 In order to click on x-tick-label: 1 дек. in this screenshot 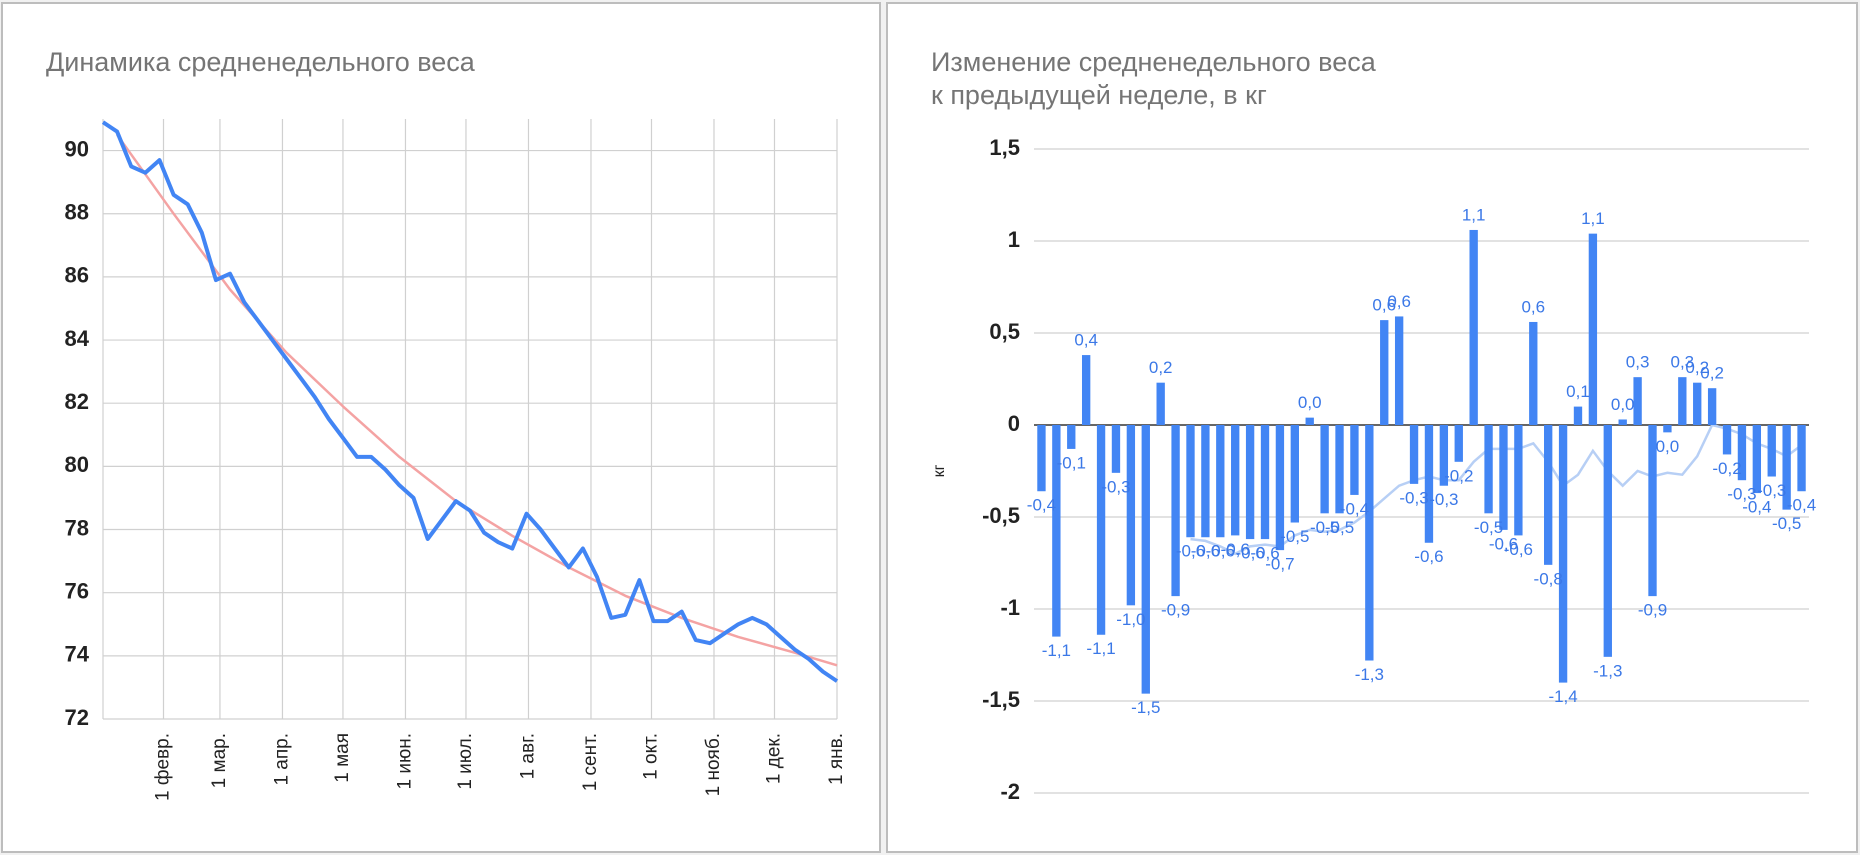, I will do `click(774, 758)`.